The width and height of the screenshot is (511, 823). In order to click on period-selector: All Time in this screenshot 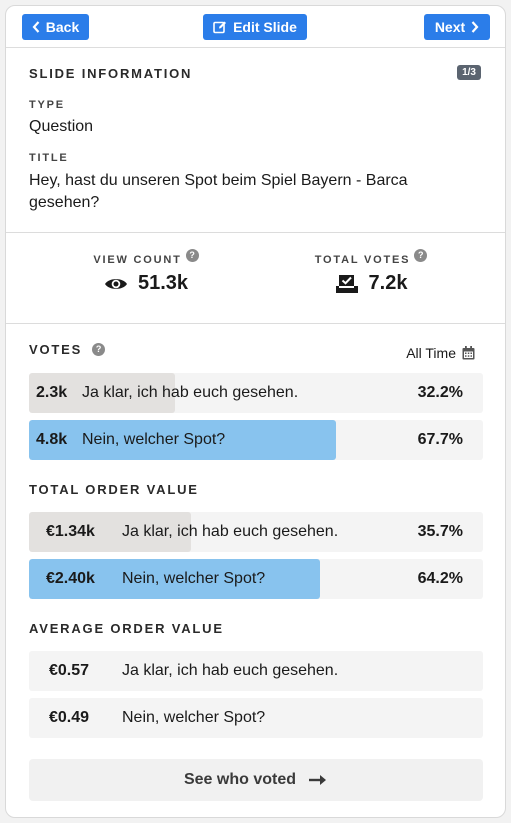, I will do `click(440, 353)`.